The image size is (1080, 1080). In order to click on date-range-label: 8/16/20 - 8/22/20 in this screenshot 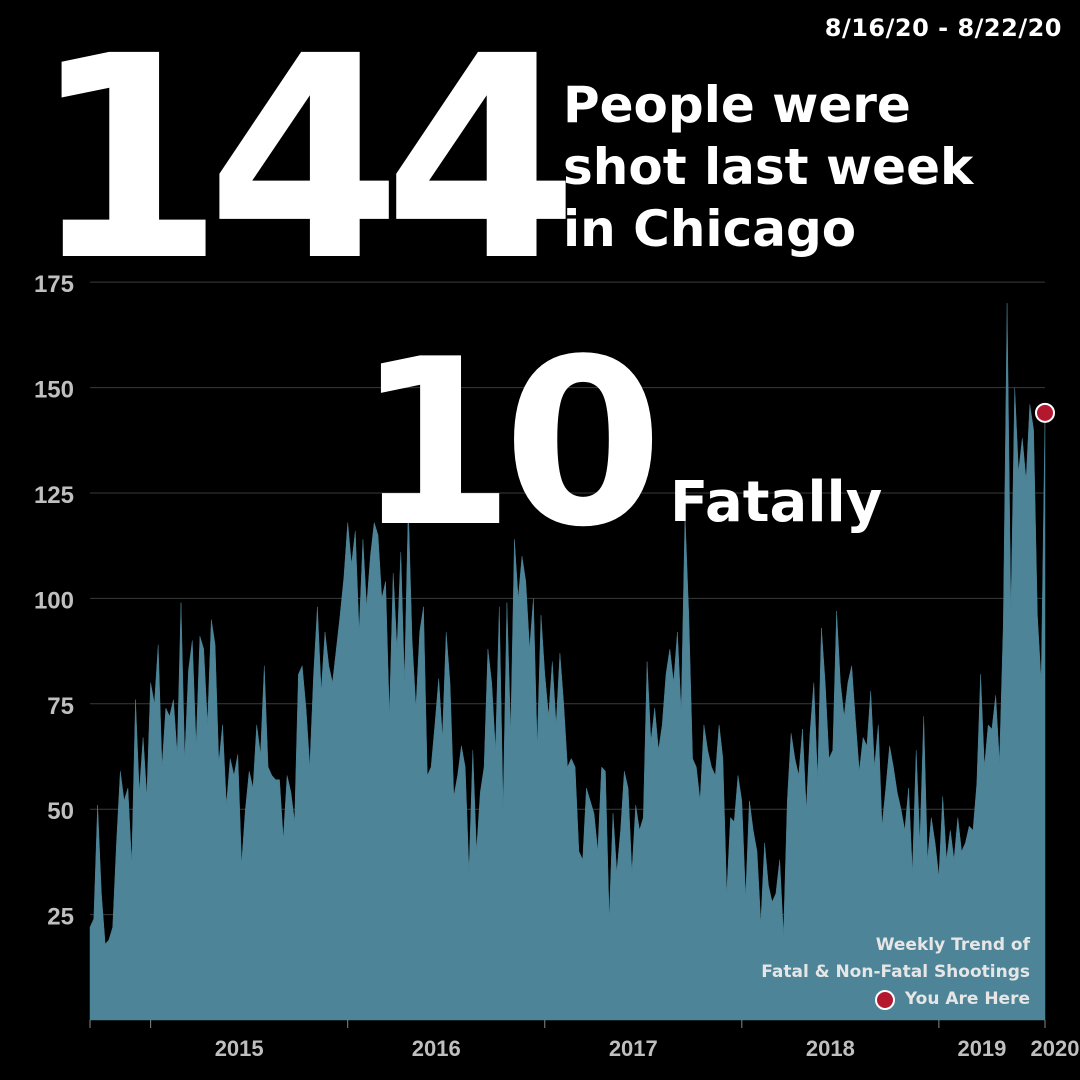, I will do `click(943, 28)`.